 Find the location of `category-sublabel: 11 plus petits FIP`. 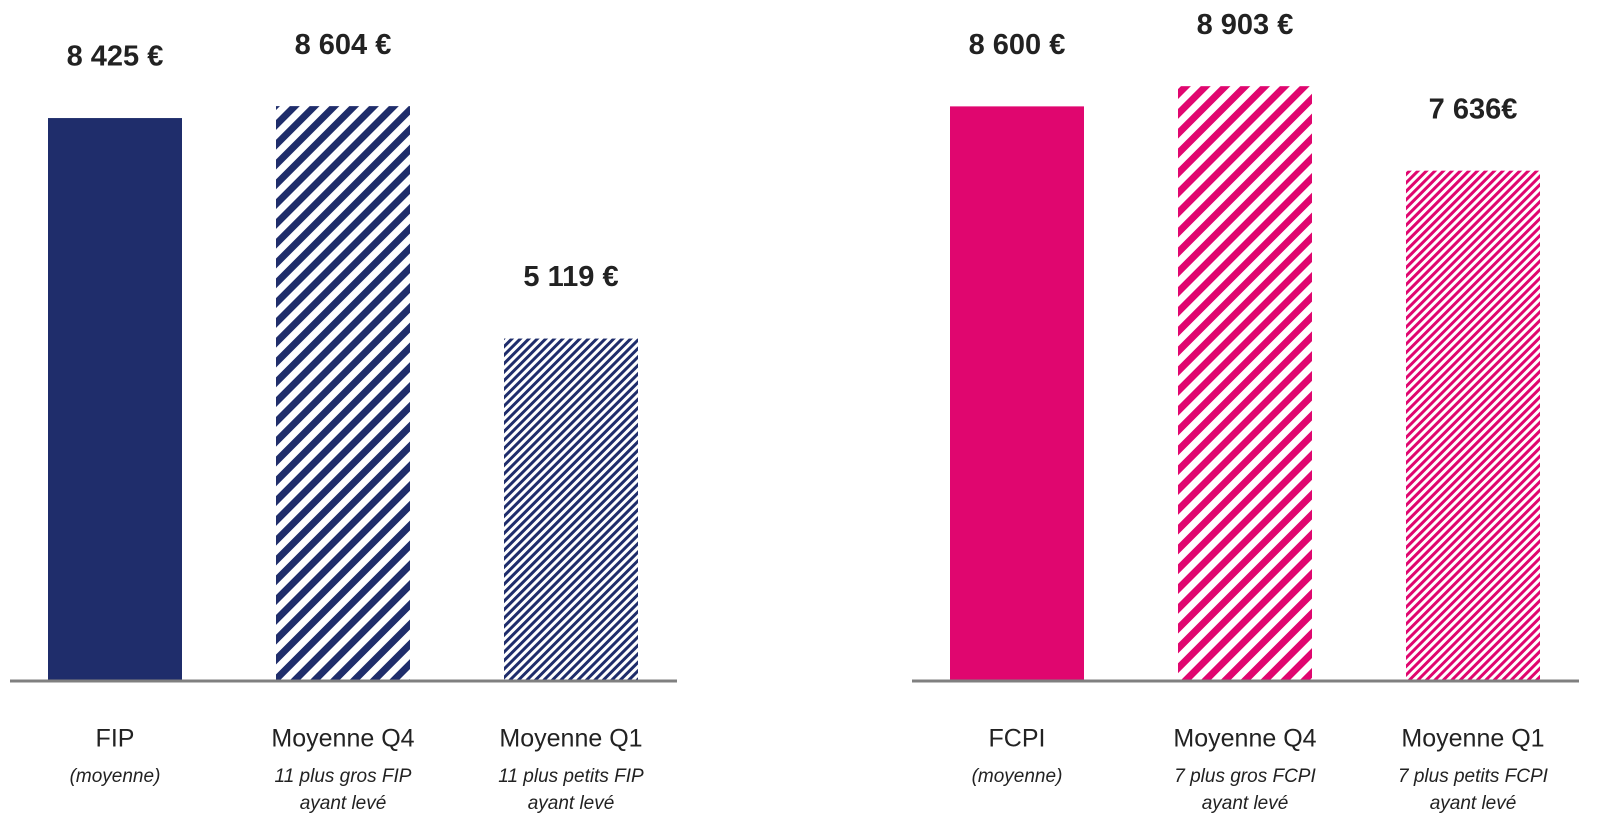

category-sublabel: 11 plus petits FIP is located at coordinates (571, 776).